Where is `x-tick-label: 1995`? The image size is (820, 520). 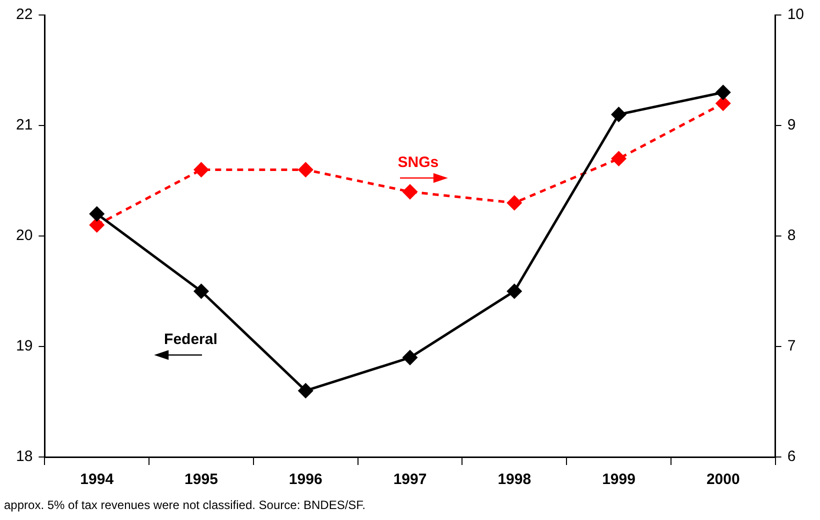
x-tick-label: 1995 is located at coordinates (201, 479).